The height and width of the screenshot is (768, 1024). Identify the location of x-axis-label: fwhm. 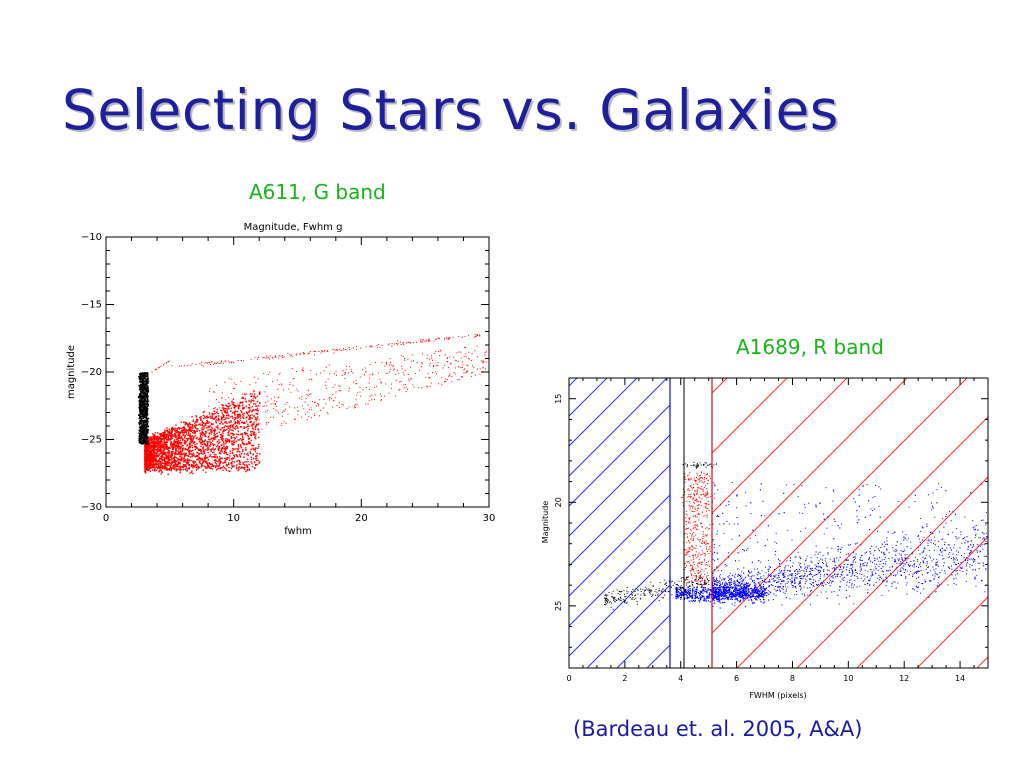
(298, 531).